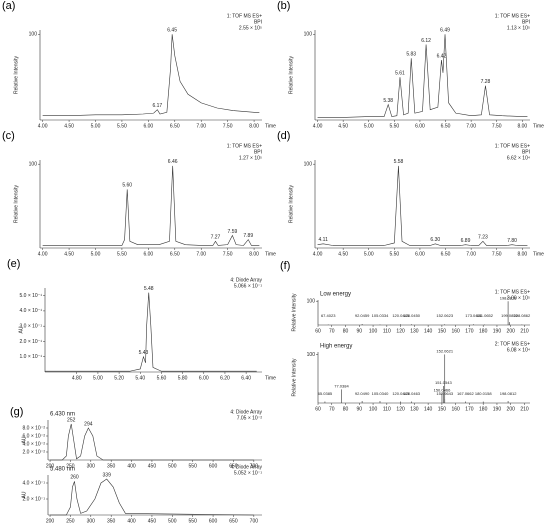 This screenshot has width=550, height=525. Describe the element at coordinates (332, 331) in the screenshot. I see `x-tick-label: 70` at that location.